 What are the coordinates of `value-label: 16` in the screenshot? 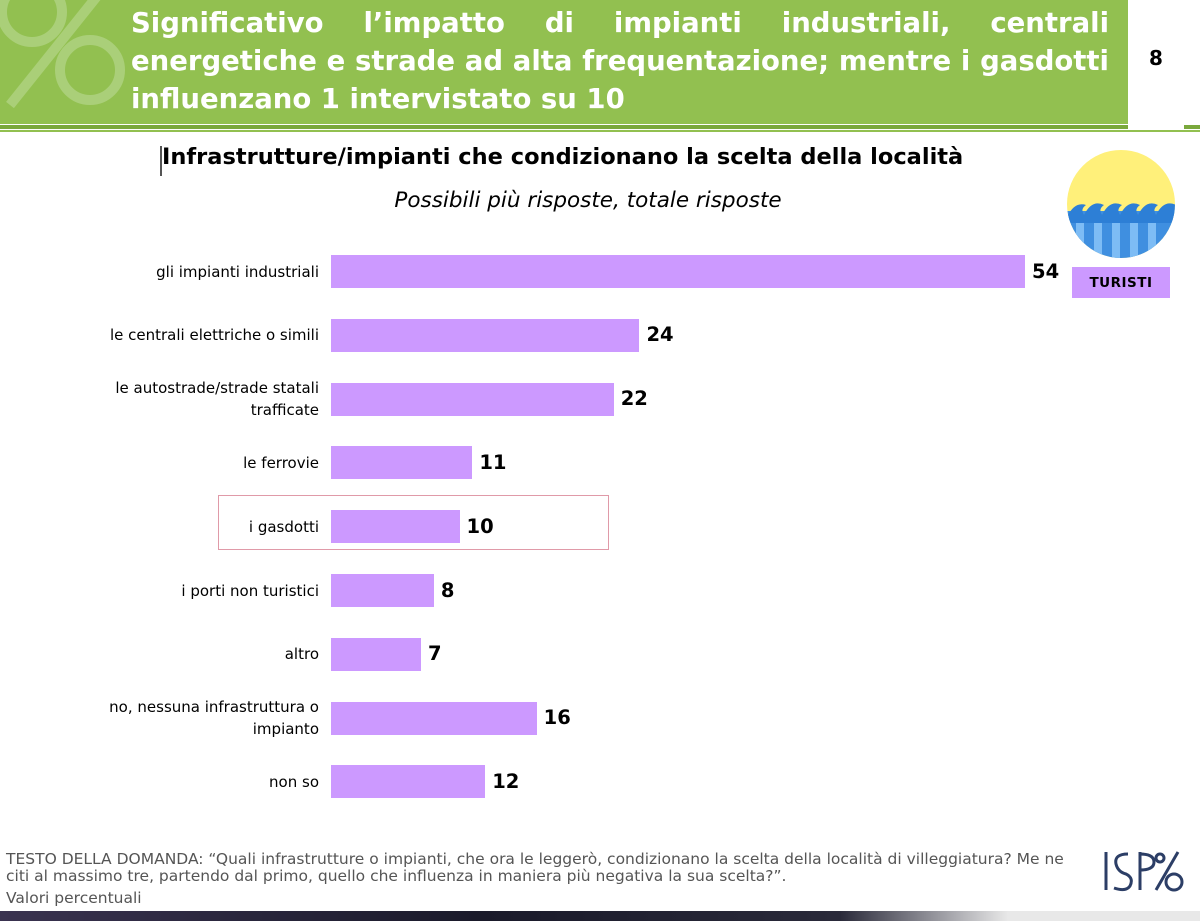 It's located at (557, 718).